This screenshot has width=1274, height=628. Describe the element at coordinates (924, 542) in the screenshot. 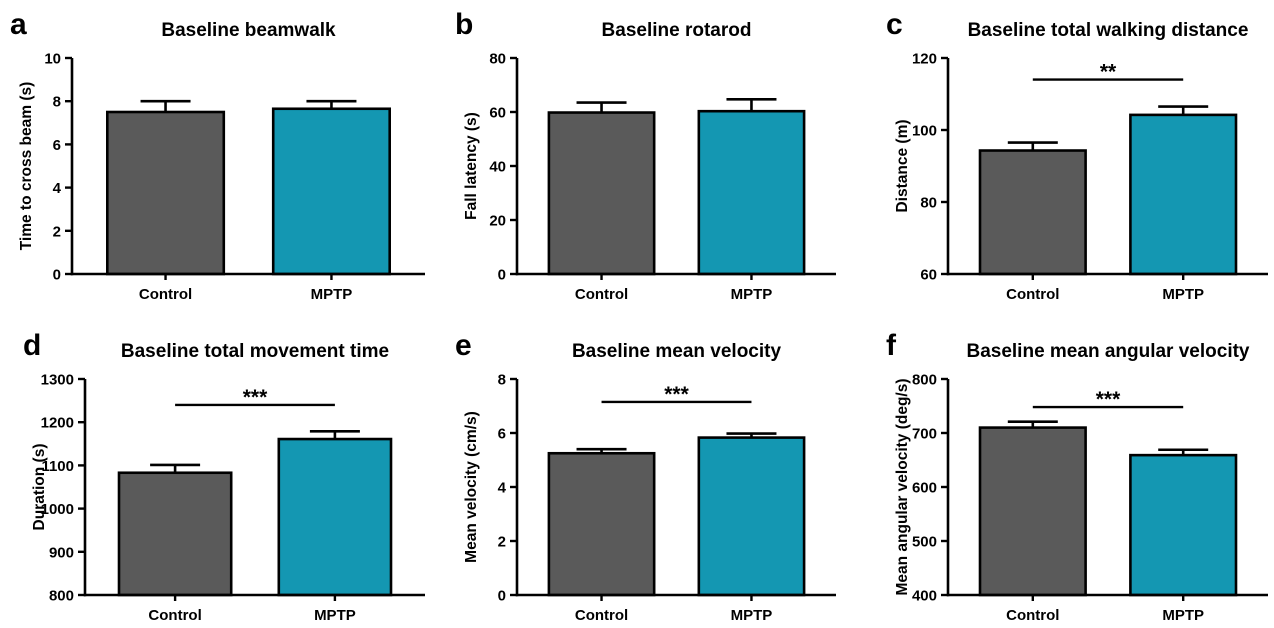

I see `y-tick-label: 500` at that location.